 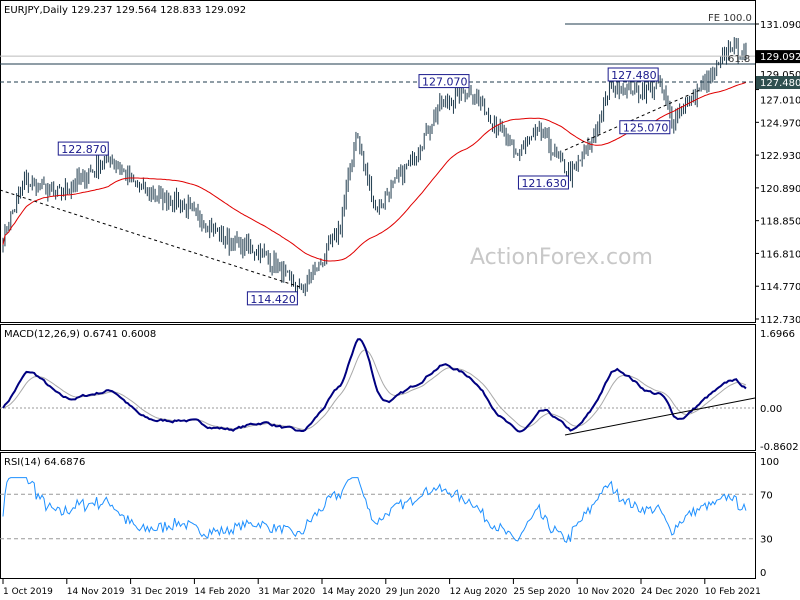 What do you see at coordinates (44, 462) in the screenshot?
I see `rsi-label: RSI(14) 64.6876` at bounding box center [44, 462].